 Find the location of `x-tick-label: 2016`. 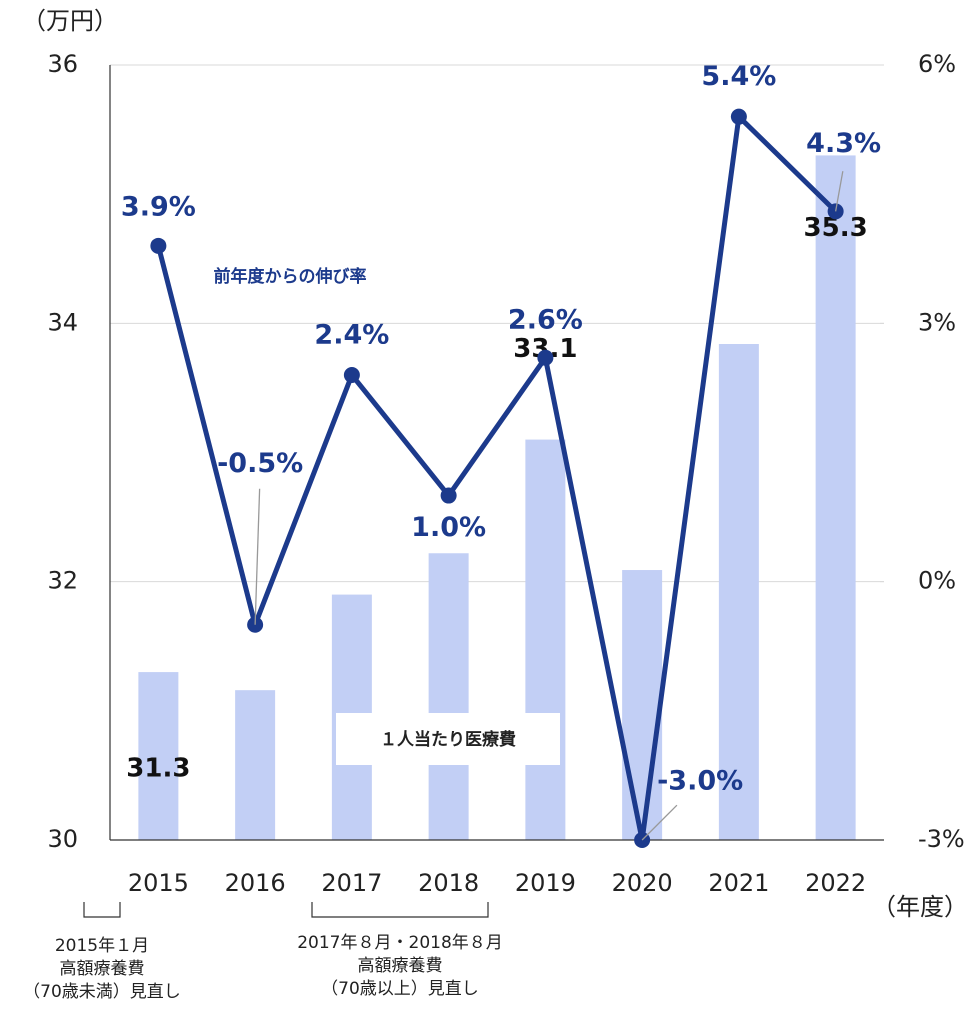

x-tick-label: 2016 is located at coordinates (255, 883).